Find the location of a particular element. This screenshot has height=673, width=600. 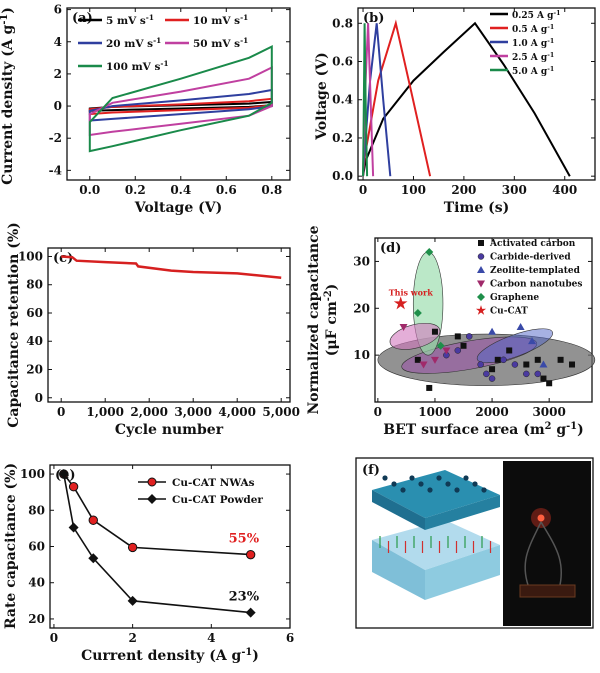

panel-label: (f) is located at coordinates (371, 470).